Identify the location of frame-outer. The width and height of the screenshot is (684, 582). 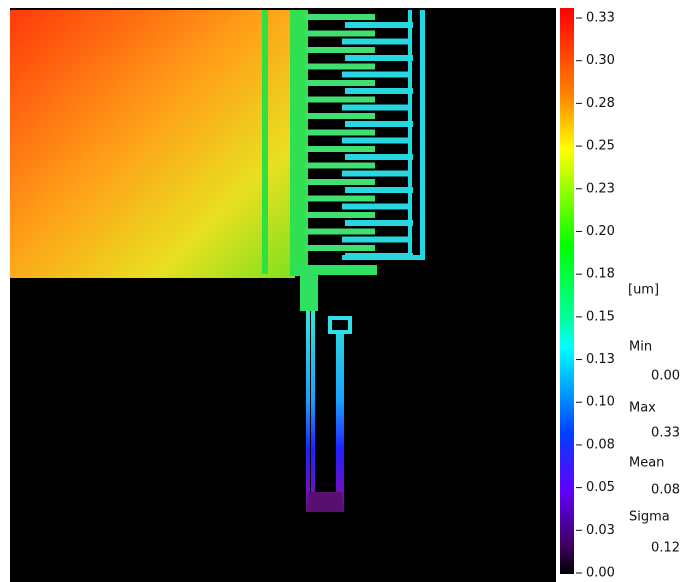
(422, 135).